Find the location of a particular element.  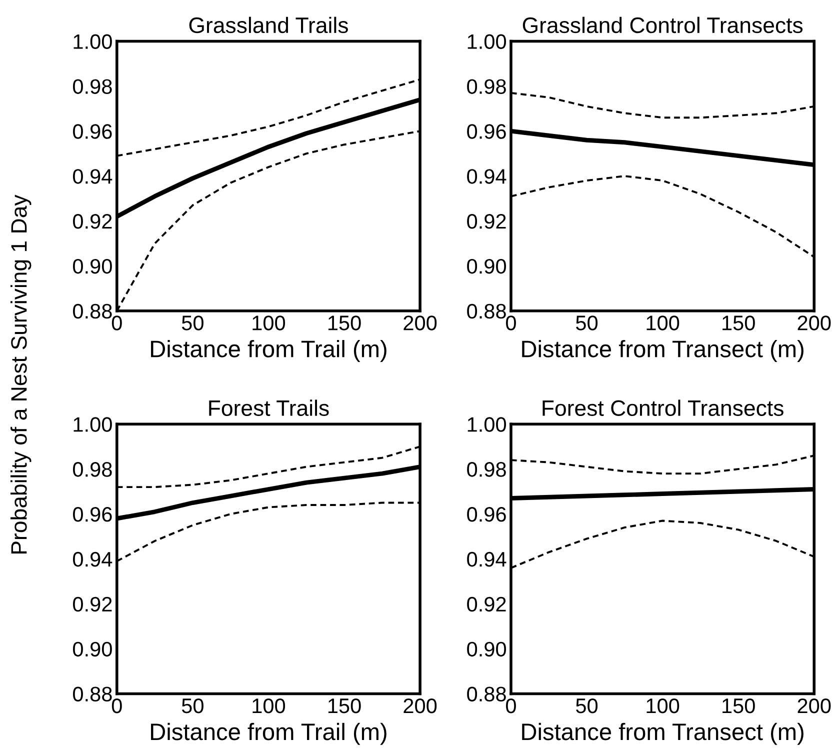

chart-title: Forest Trails is located at coordinates (269, 408).